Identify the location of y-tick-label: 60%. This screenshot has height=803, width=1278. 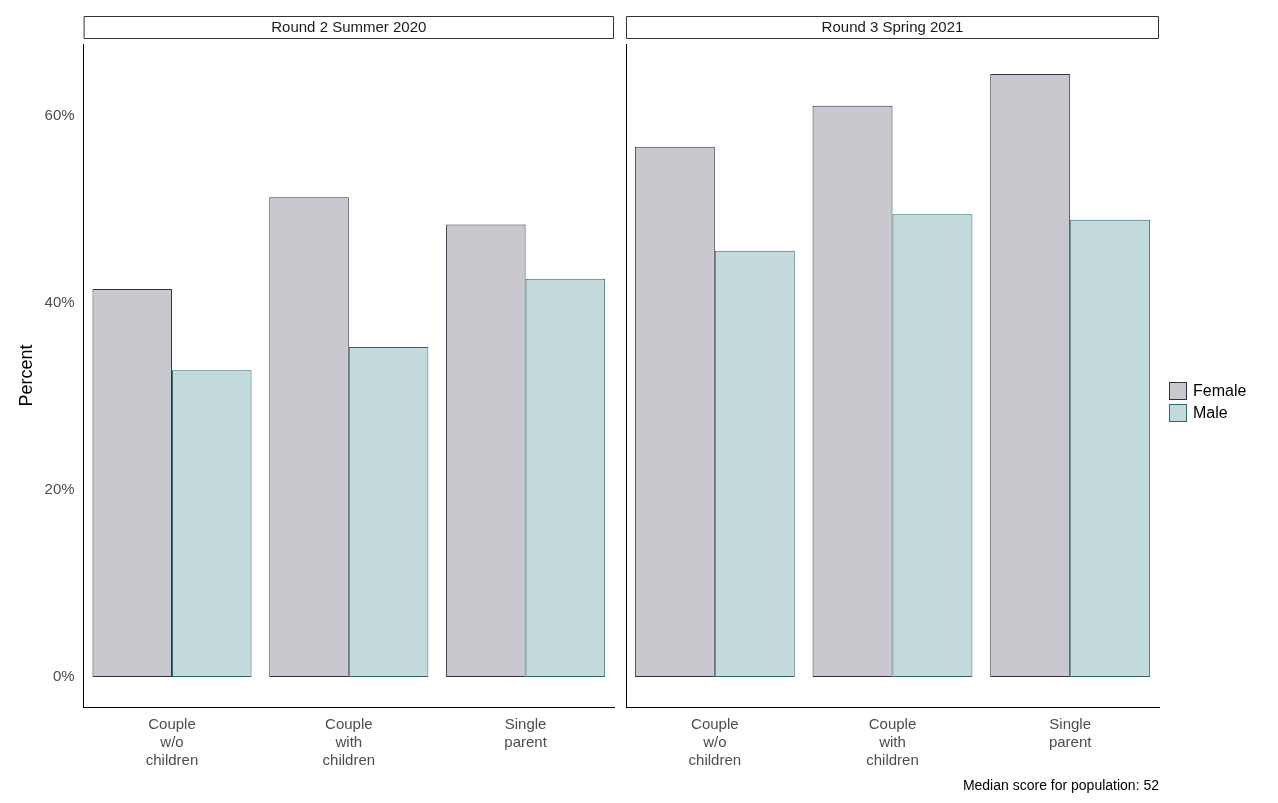
(59, 115).